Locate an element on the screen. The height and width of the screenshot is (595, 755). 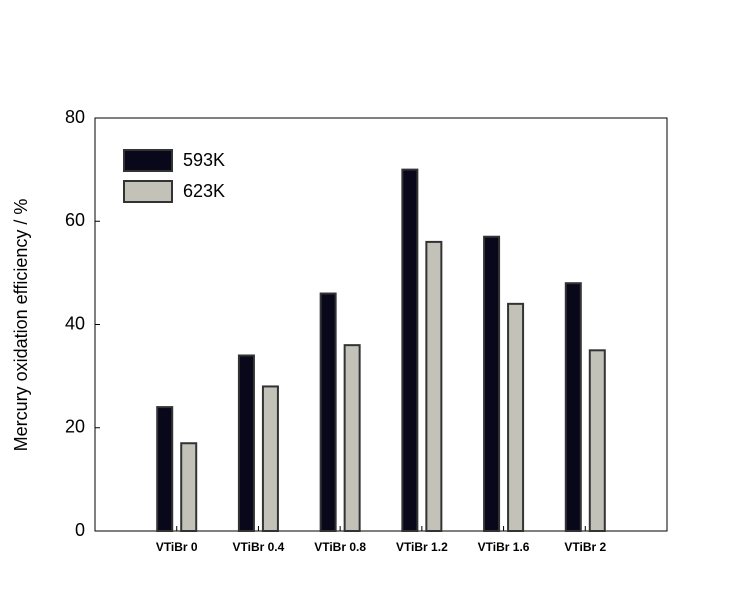
y-axis-label: Mercury oxidation efficiency / % is located at coordinates (21, 325).